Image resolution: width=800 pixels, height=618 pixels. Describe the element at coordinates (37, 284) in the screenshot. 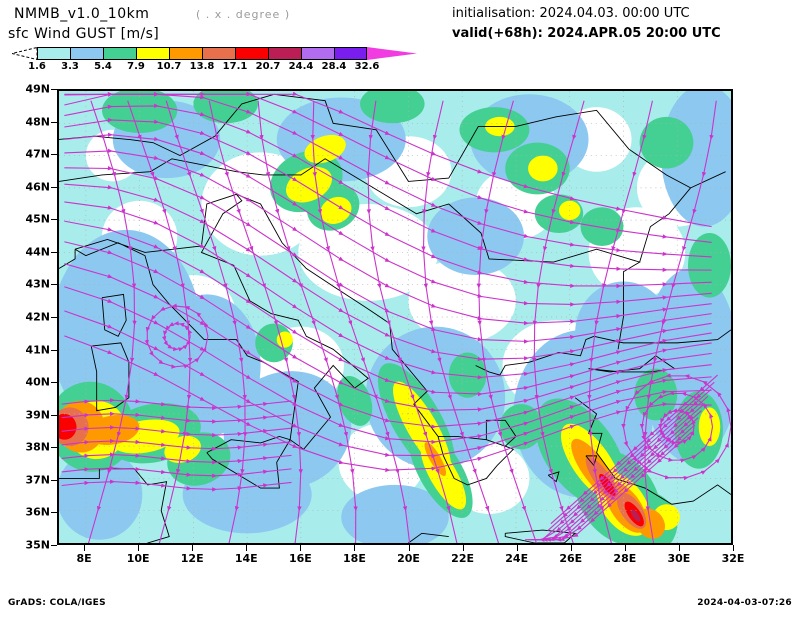

I see `y-axis-label-43N: 43N` at that location.